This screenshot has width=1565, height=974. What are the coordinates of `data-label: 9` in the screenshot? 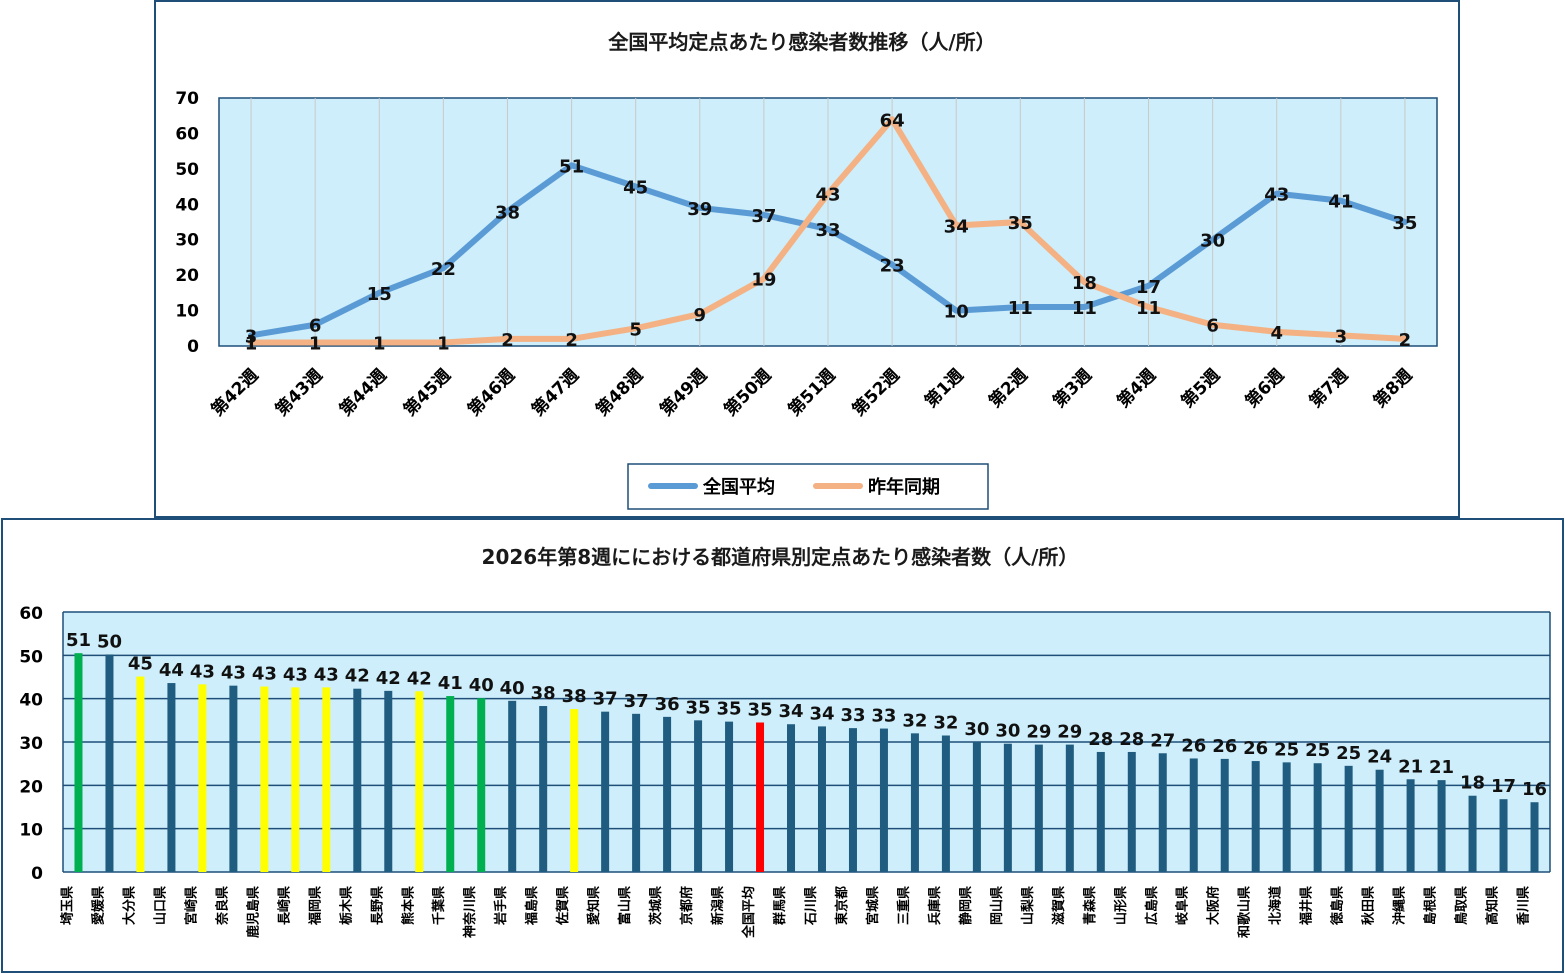 It's located at (700, 315).